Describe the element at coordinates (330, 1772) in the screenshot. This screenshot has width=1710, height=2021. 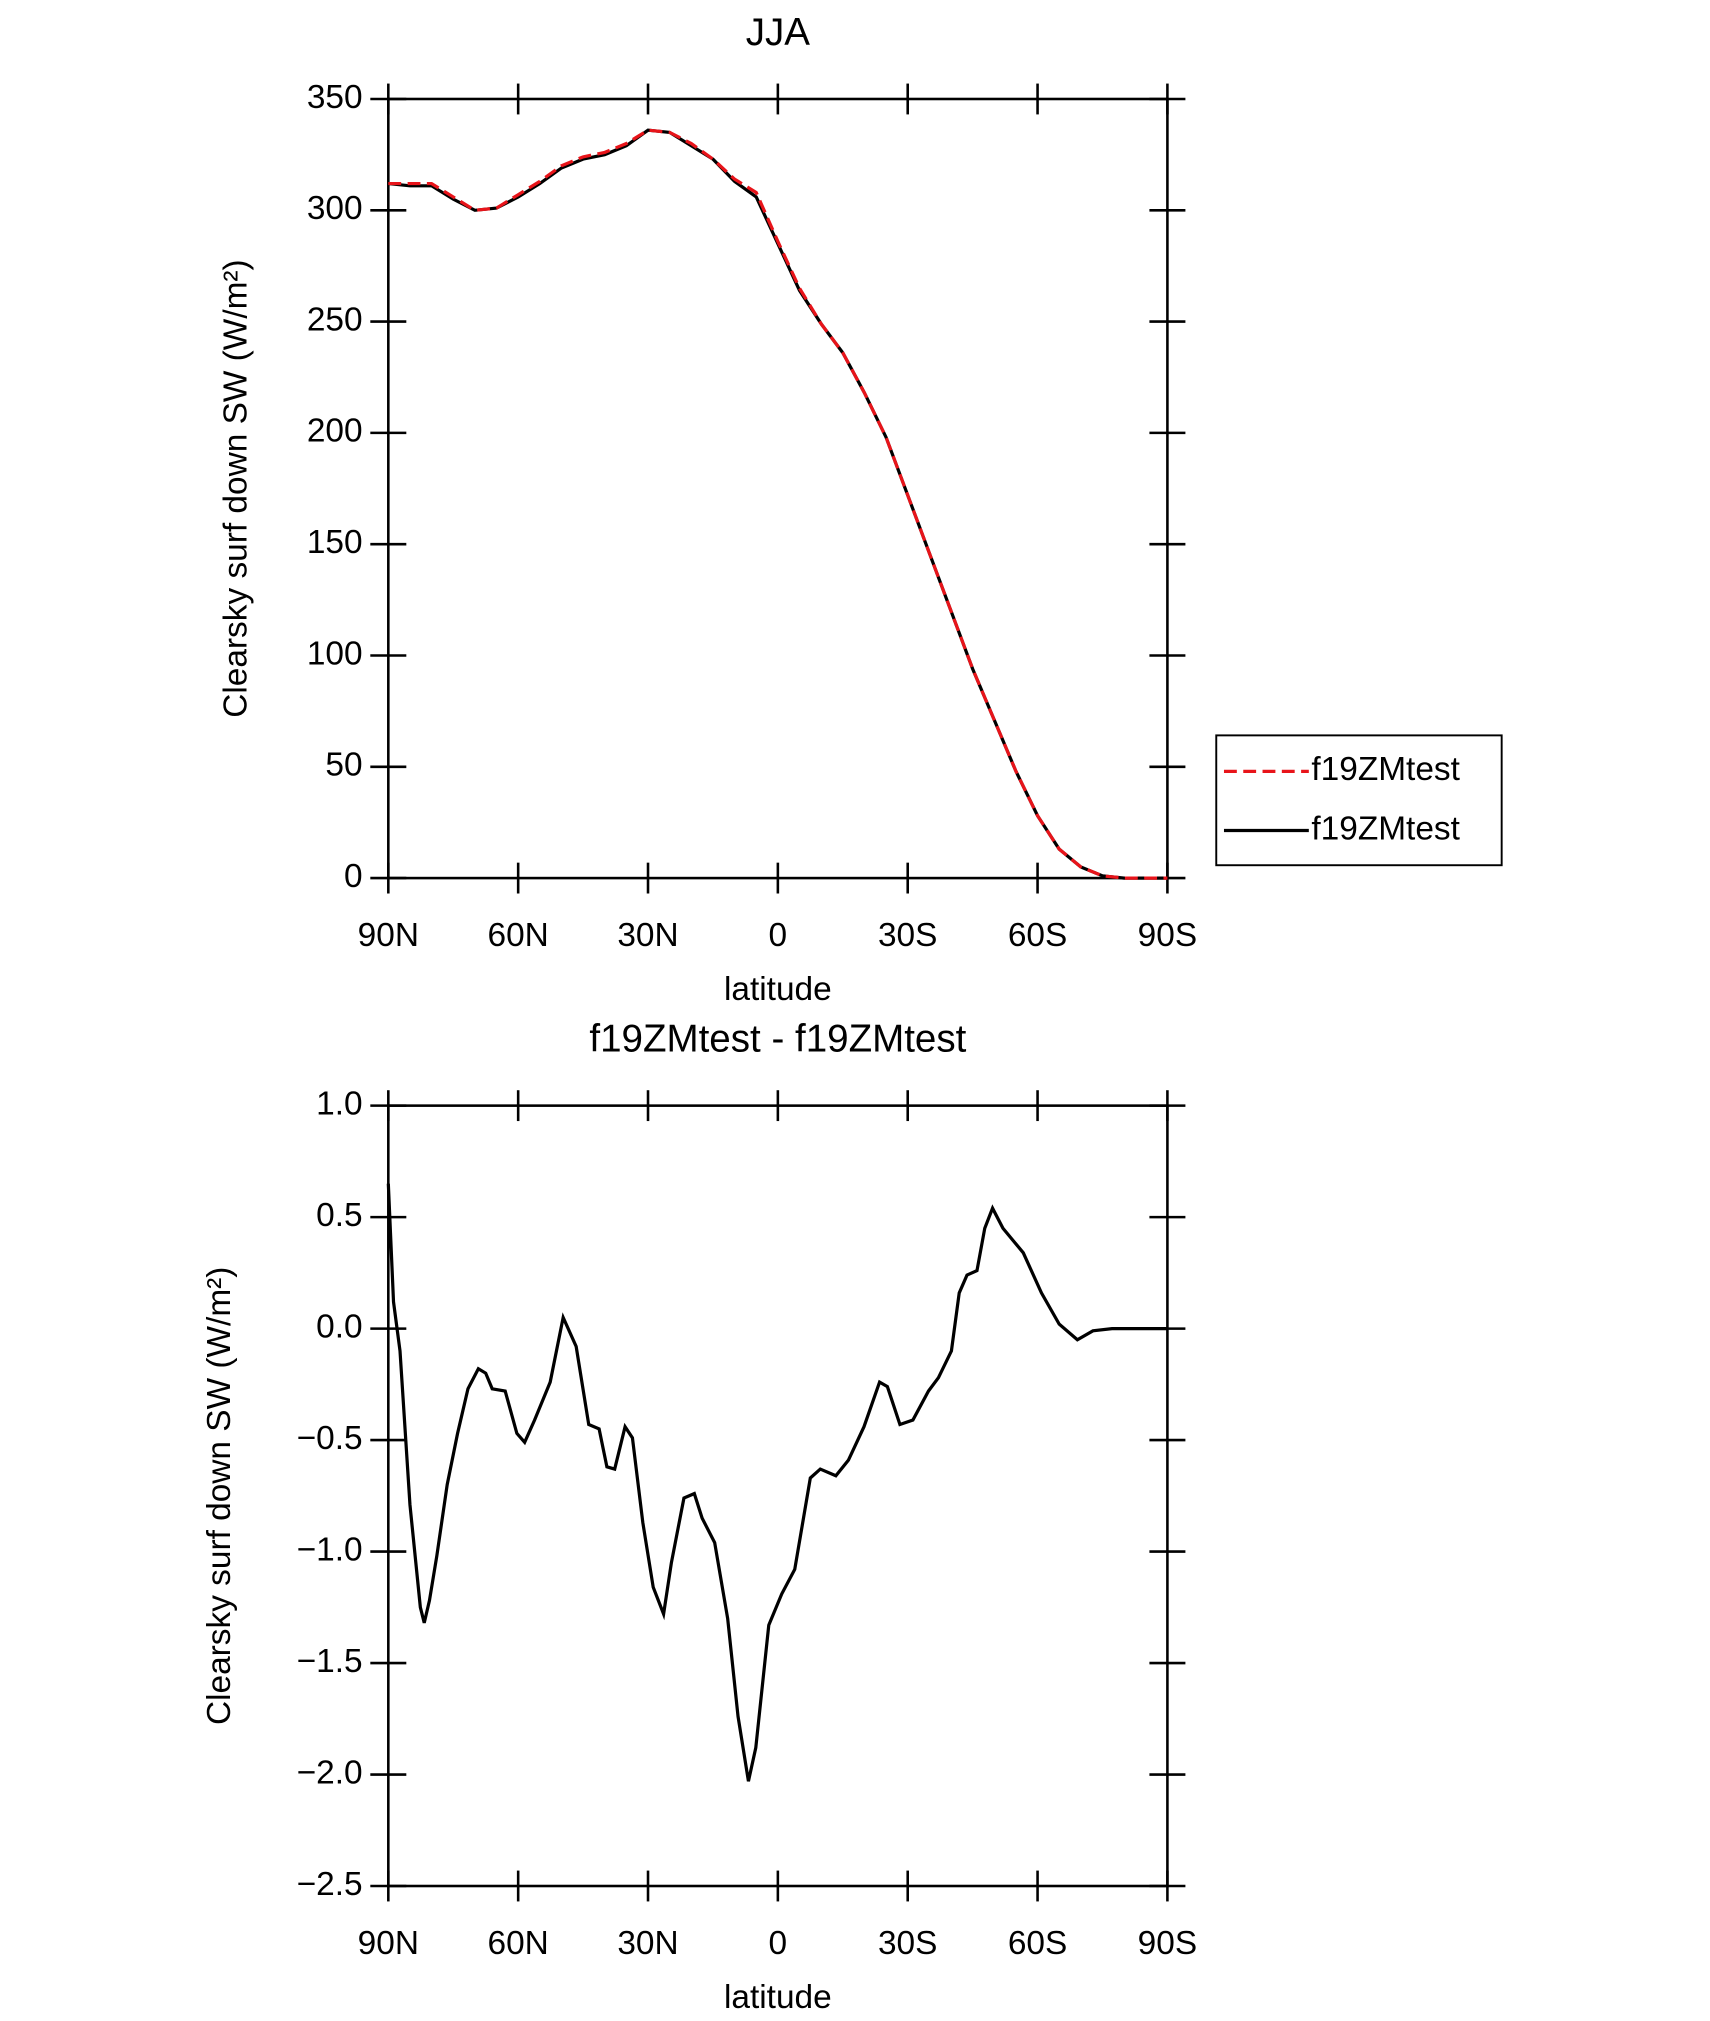
I see `y-tick-label: −2.0` at that location.